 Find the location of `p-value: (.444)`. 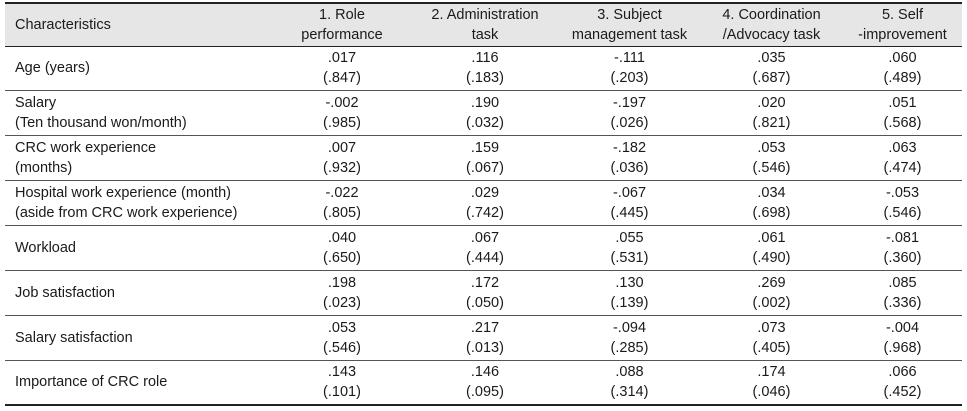

p-value: (.444) is located at coordinates (485, 258).